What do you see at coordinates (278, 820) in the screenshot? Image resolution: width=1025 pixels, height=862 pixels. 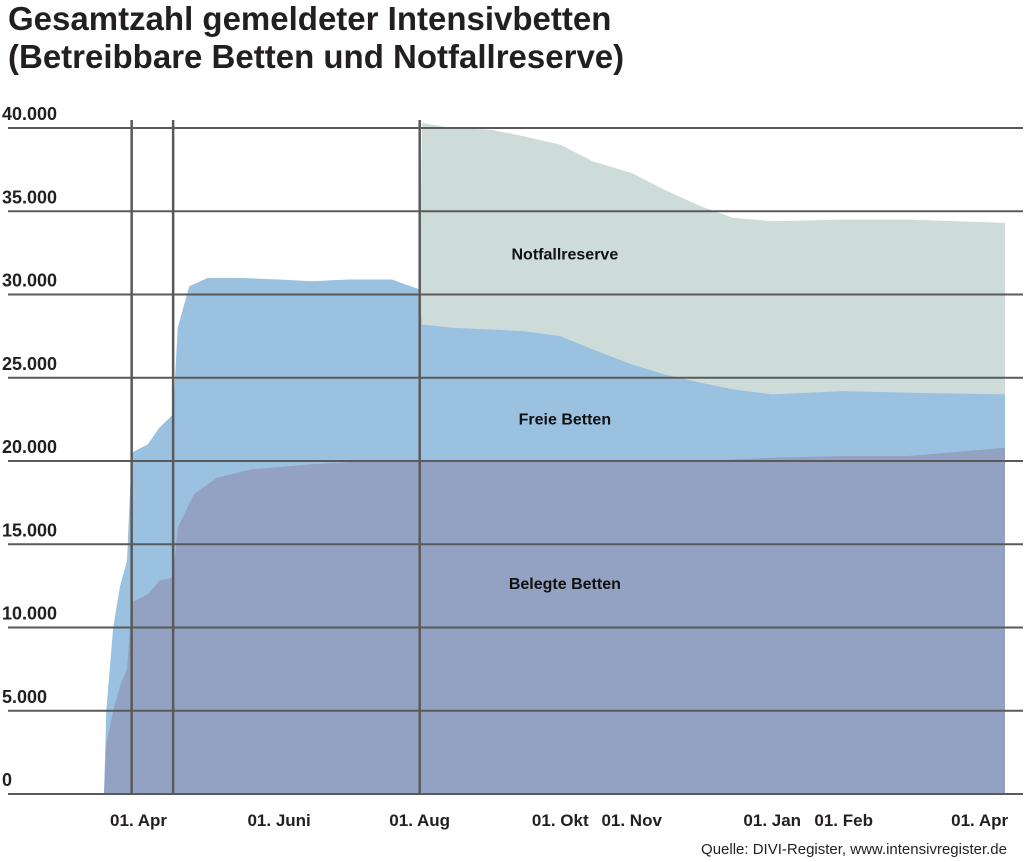 I see `x-tick-label: 01. Juni` at bounding box center [278, 820].